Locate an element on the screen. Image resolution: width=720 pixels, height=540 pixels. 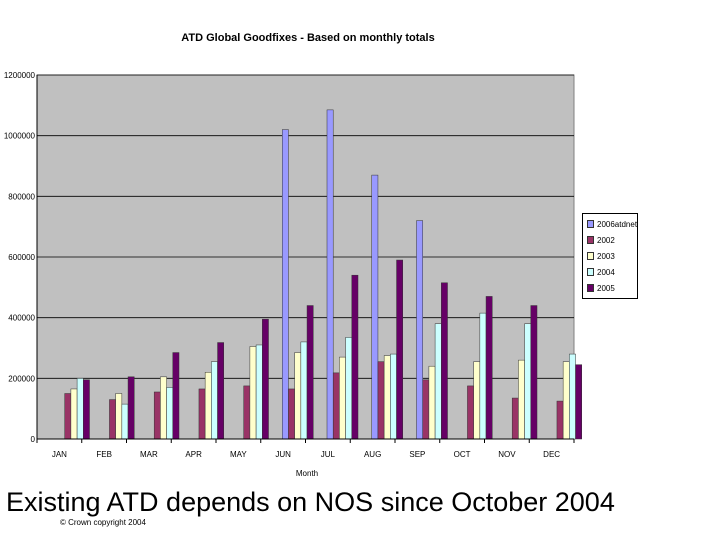
y-tick-label: 0 is located at coordinates (33, 439).